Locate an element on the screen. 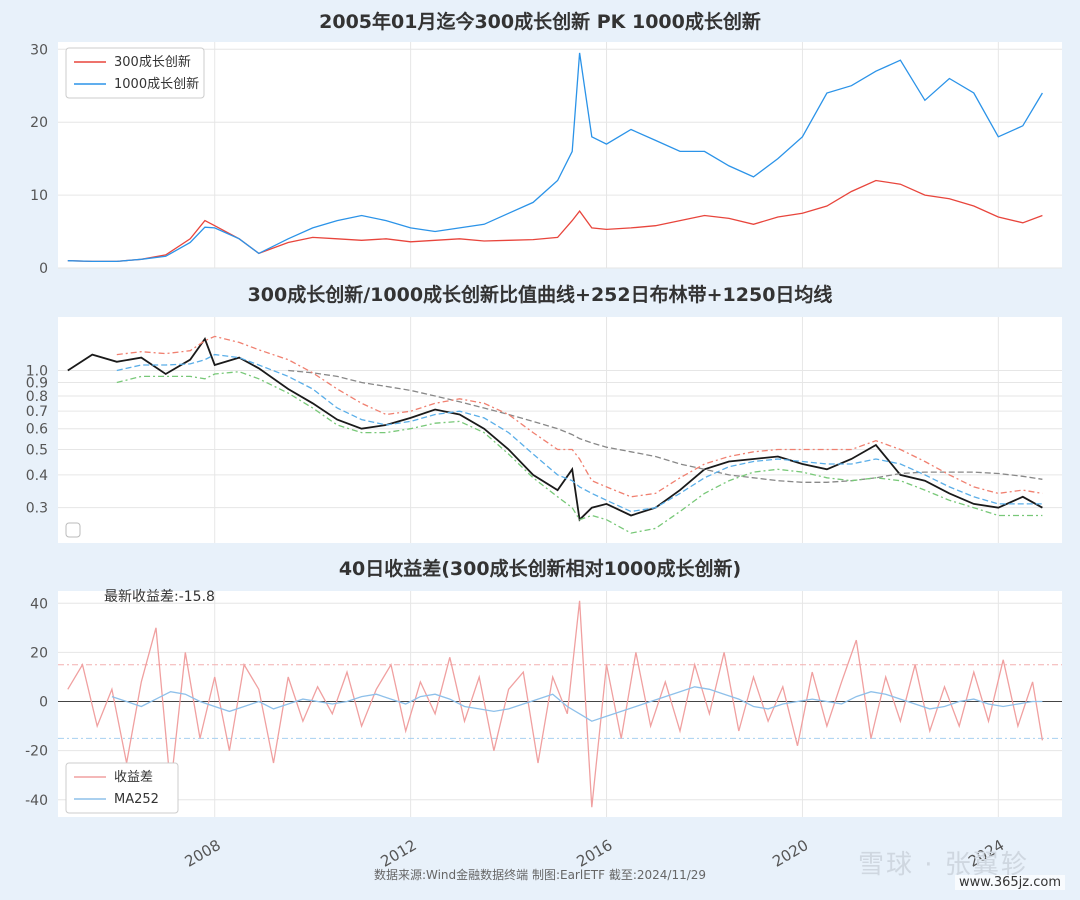  annotation-text: 最新收益差:-15.8 is located at coordinates (159, 597).